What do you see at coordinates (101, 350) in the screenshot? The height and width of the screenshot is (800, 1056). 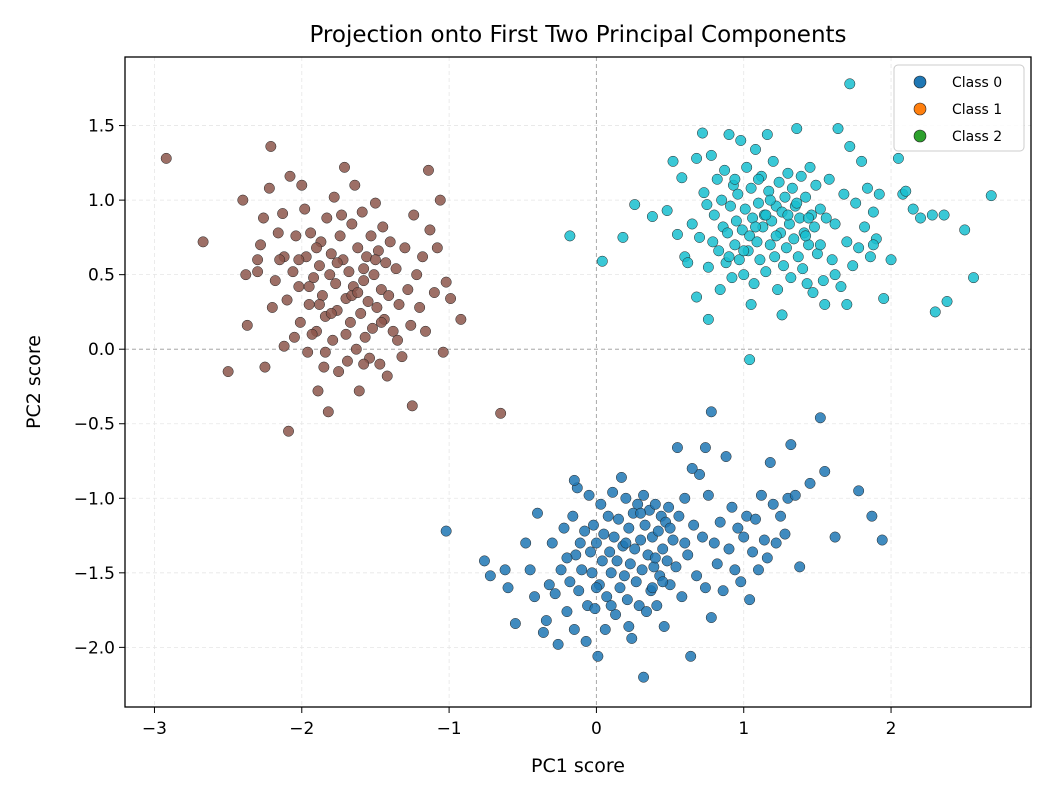 I see `y-tick-label: 0.0` at bounding box center [101, 350].